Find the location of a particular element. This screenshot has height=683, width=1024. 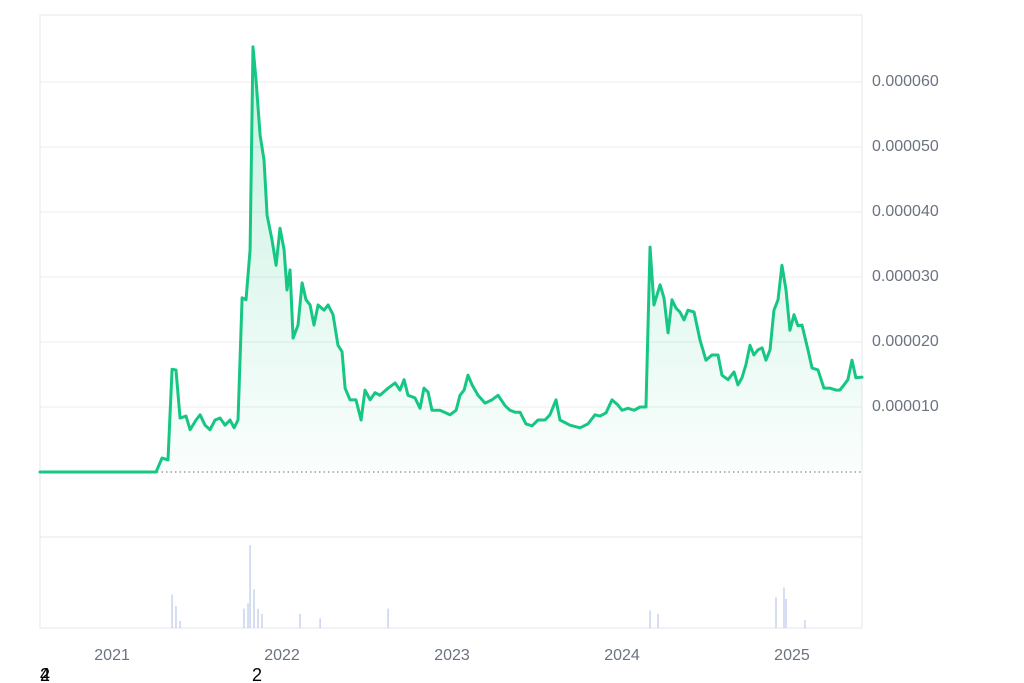

footer-mark: 4 is located at coordinates (45, 674).